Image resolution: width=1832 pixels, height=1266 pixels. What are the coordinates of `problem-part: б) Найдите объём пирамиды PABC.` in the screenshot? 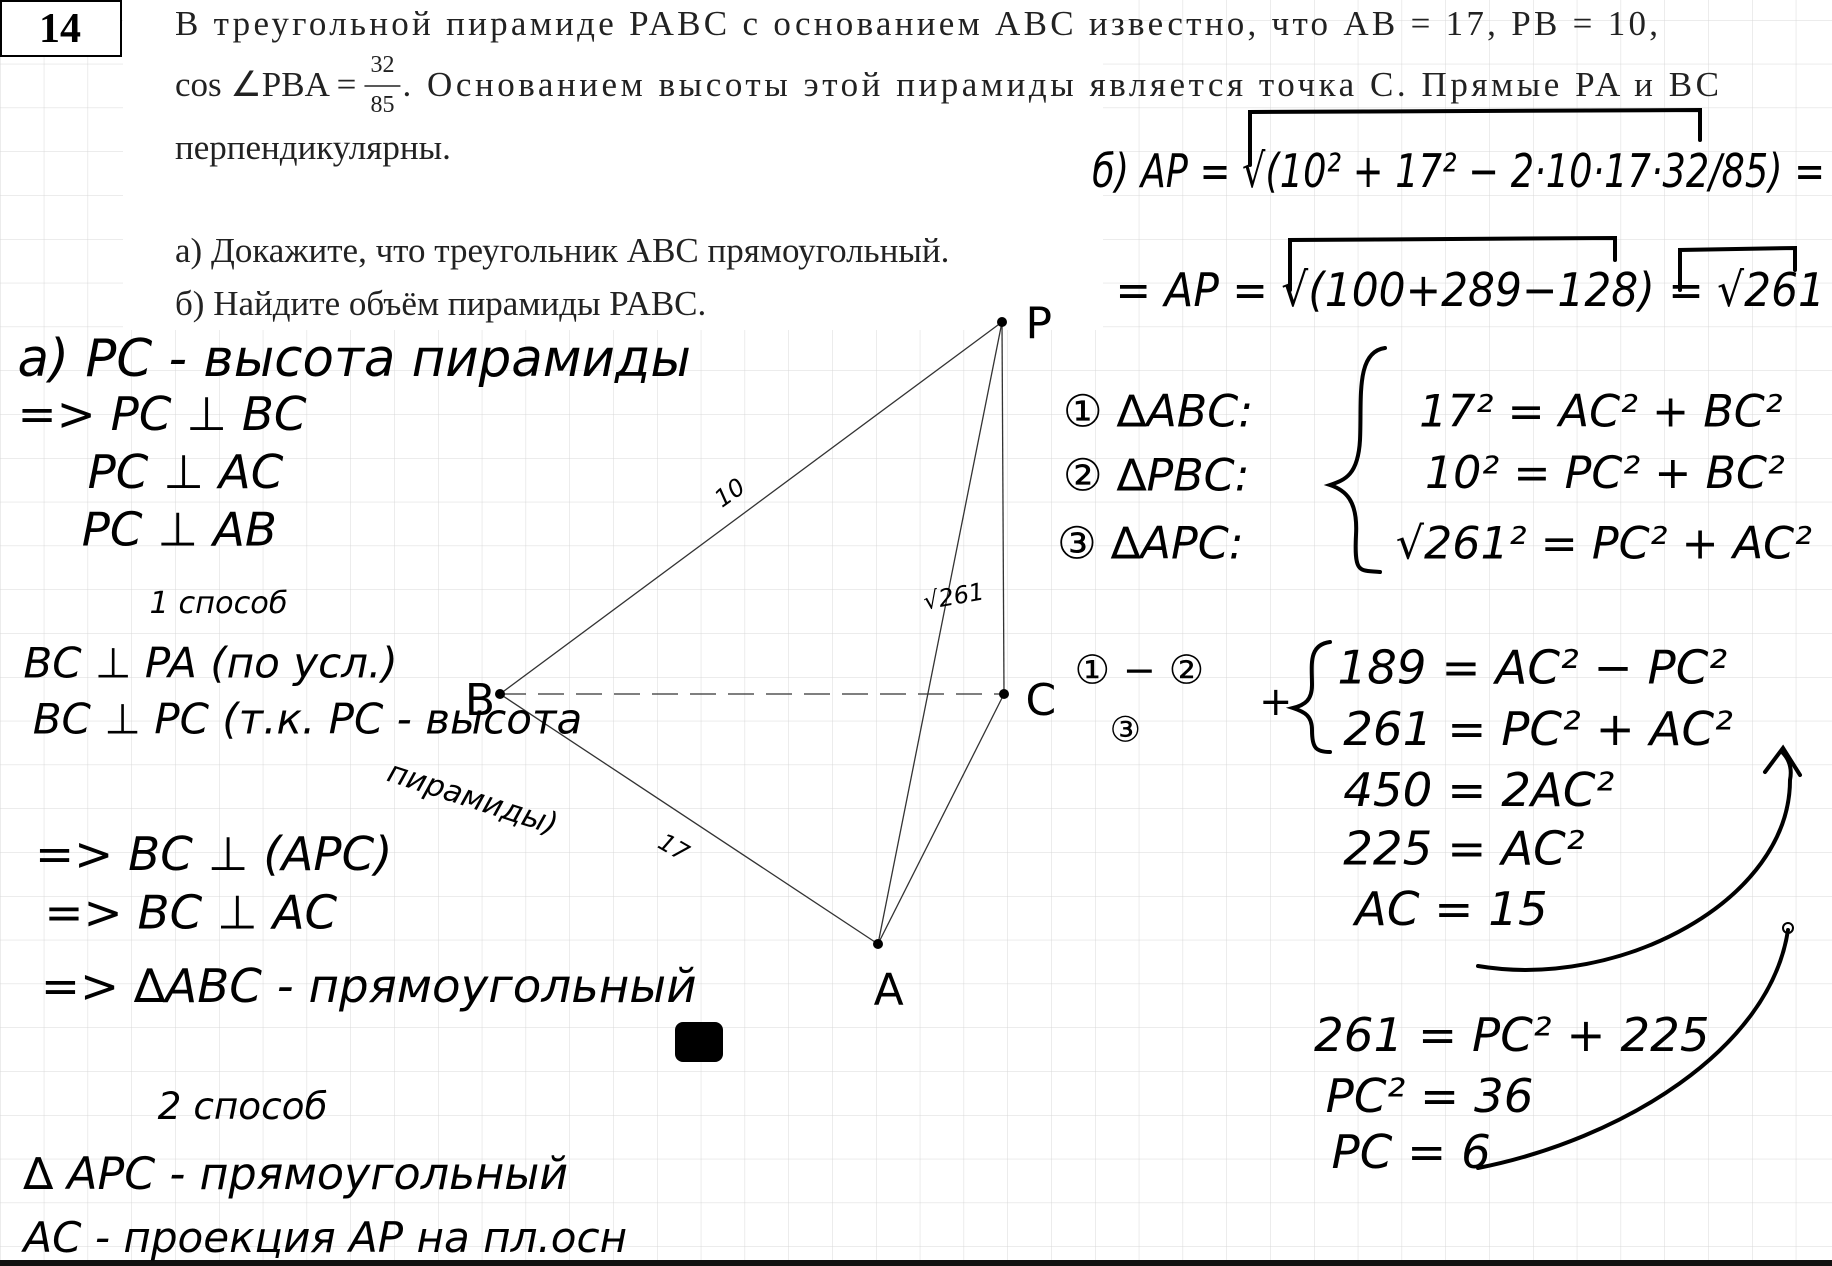 It's located at (440, 303).